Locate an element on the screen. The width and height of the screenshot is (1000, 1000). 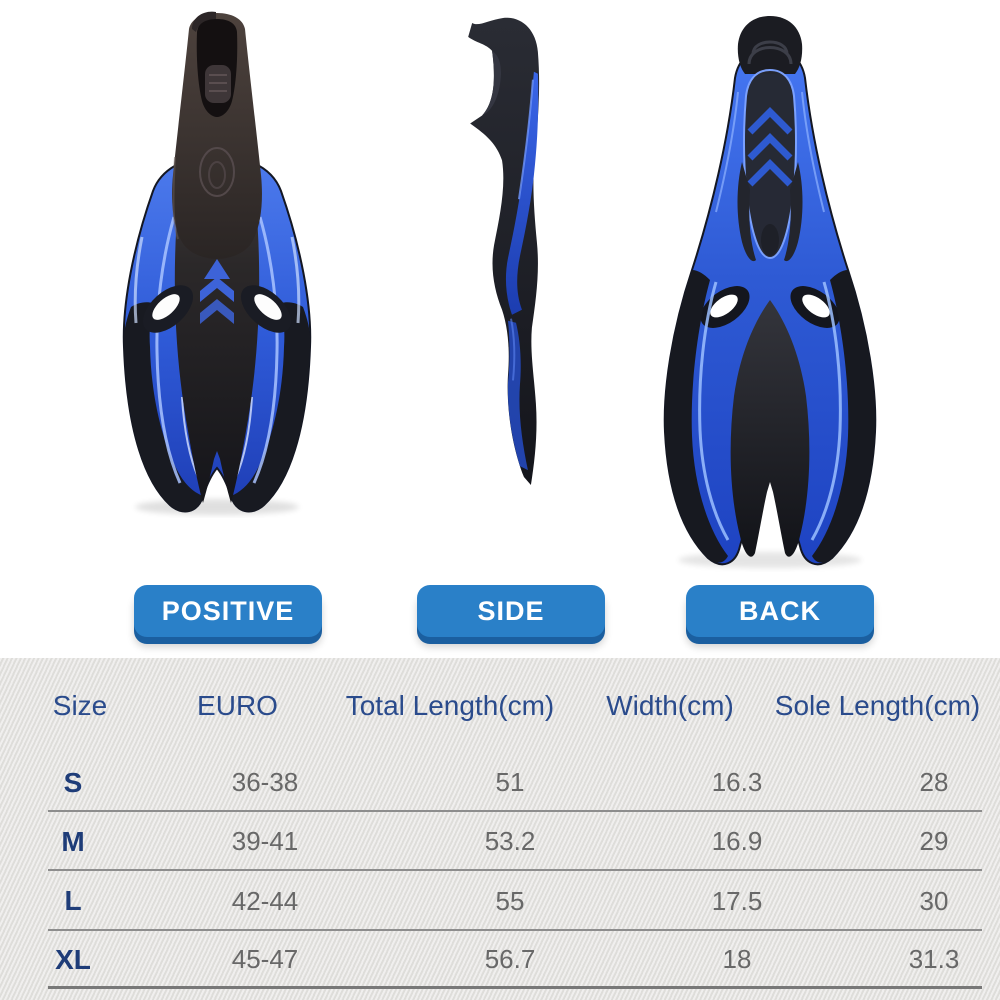
fin-back-view-illustration is located at coordinates (770, 292).